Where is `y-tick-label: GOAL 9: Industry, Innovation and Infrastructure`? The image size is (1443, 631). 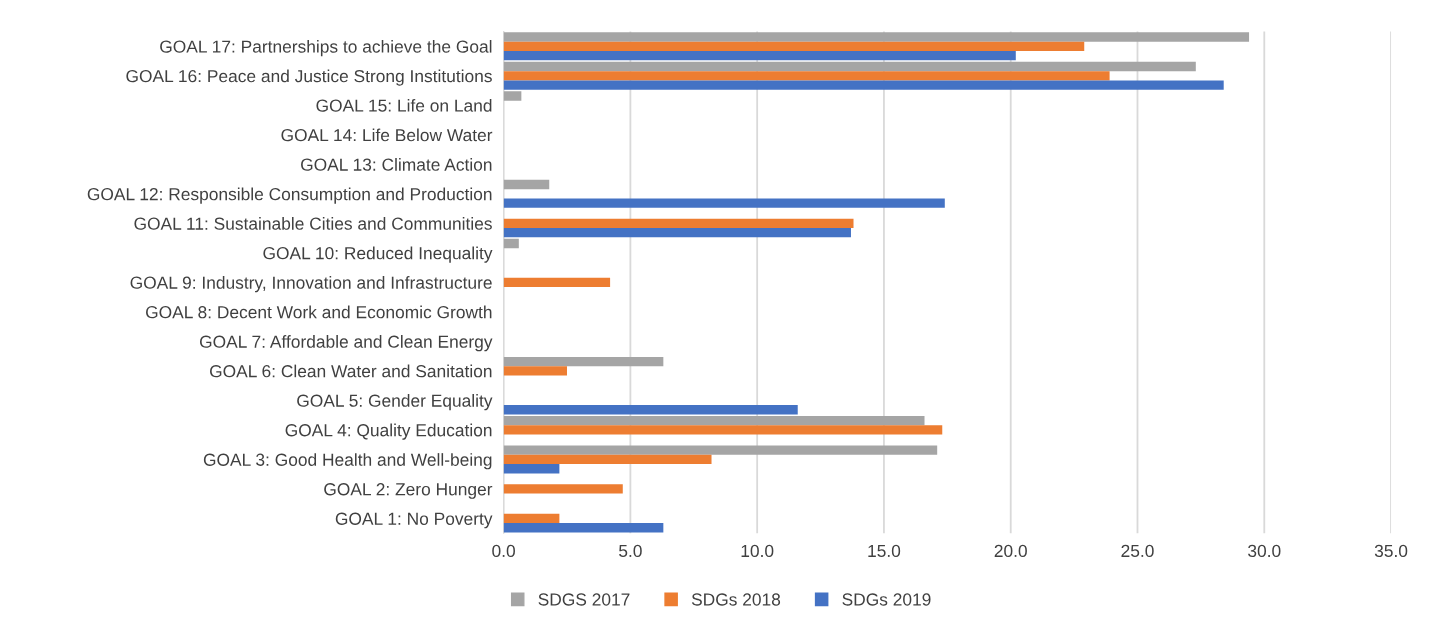
y-tick-label: GOAL 9: Industry, Innovation and Infrastructure is located at coordinates (311, 284).